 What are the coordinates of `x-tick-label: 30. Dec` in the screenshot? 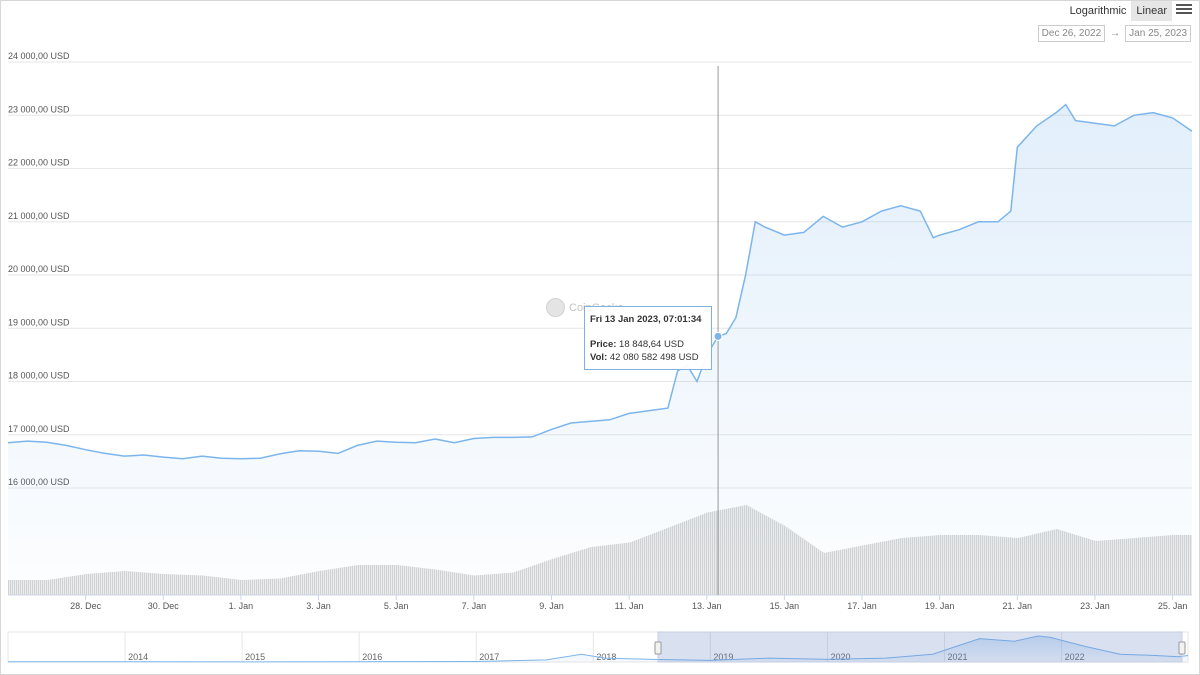 It's located at (164, 606).